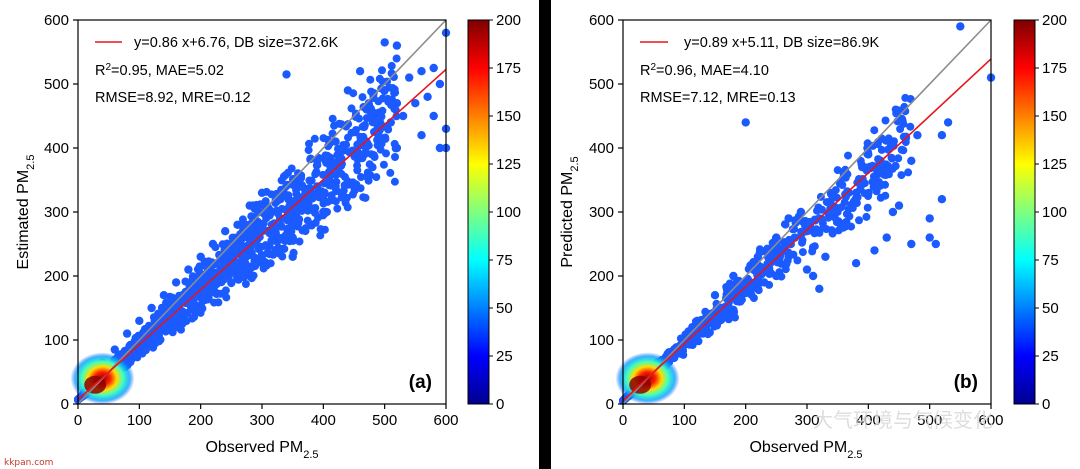  Describe the element at coordinates (508, 20) in the screenshot. I see `colorbar-tick-label: 200` at that location.